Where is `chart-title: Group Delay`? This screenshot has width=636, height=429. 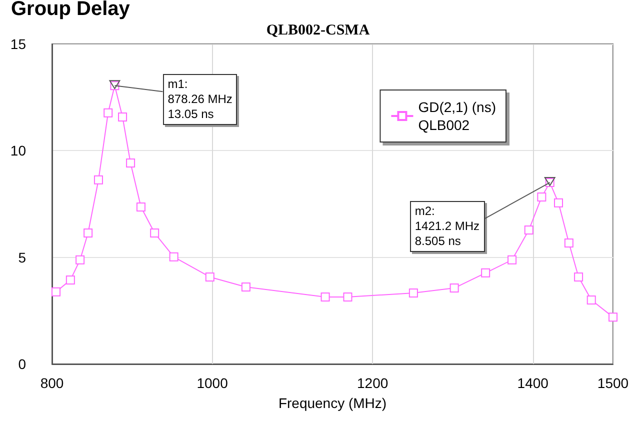 chart-title: Group Delay is located at coordinates (71, 10).